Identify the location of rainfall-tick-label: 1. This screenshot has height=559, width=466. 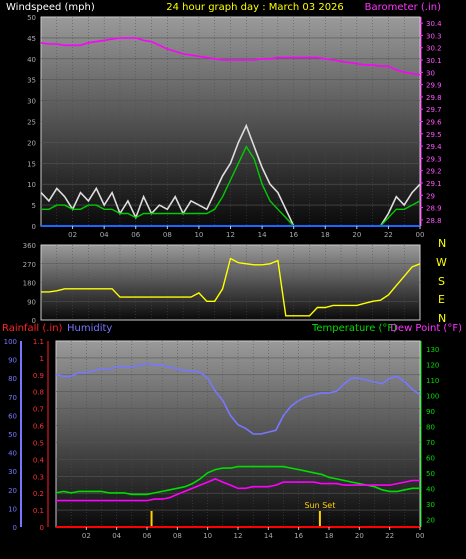
(42, 359).